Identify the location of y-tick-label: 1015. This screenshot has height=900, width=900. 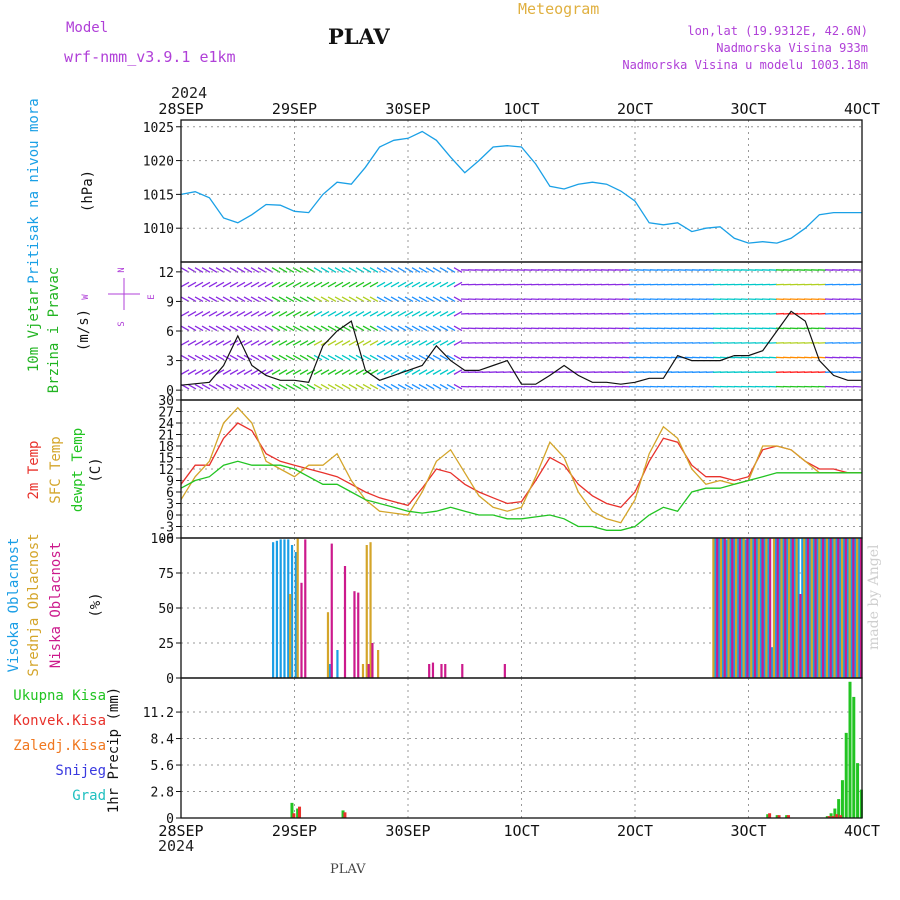
(158, 195).